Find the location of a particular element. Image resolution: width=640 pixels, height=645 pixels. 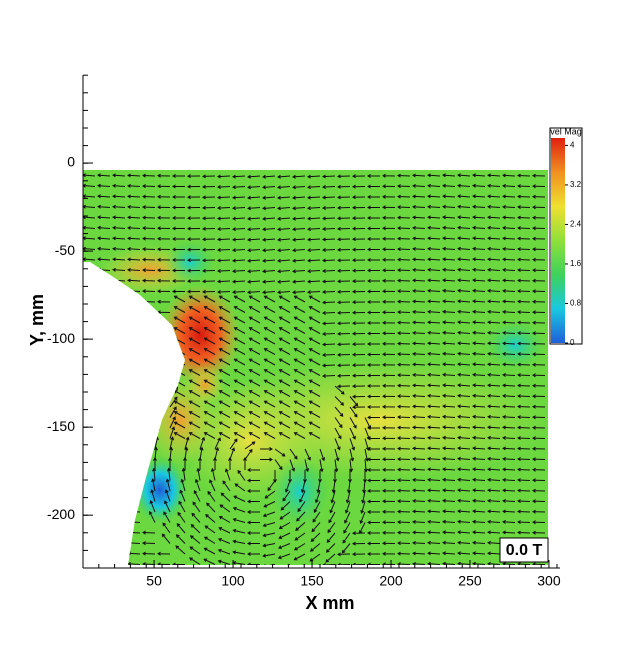

colorbar-tick-label: 1.6 is located at coordinates (576, 263).